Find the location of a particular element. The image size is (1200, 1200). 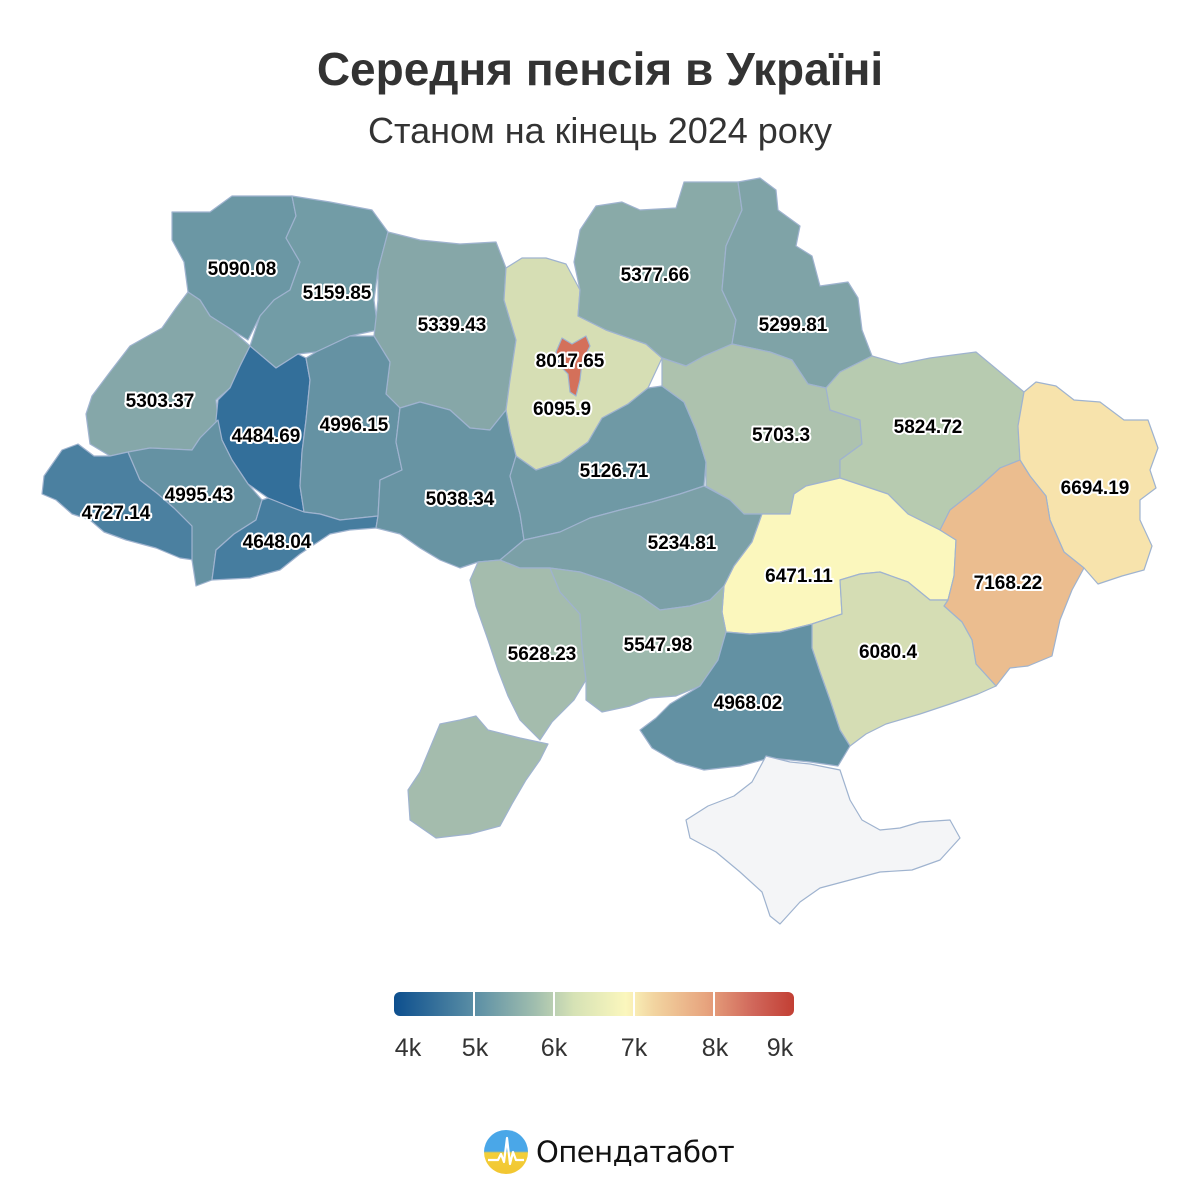

region-value-label: 4996.15 is located at coordinates (354, 425).